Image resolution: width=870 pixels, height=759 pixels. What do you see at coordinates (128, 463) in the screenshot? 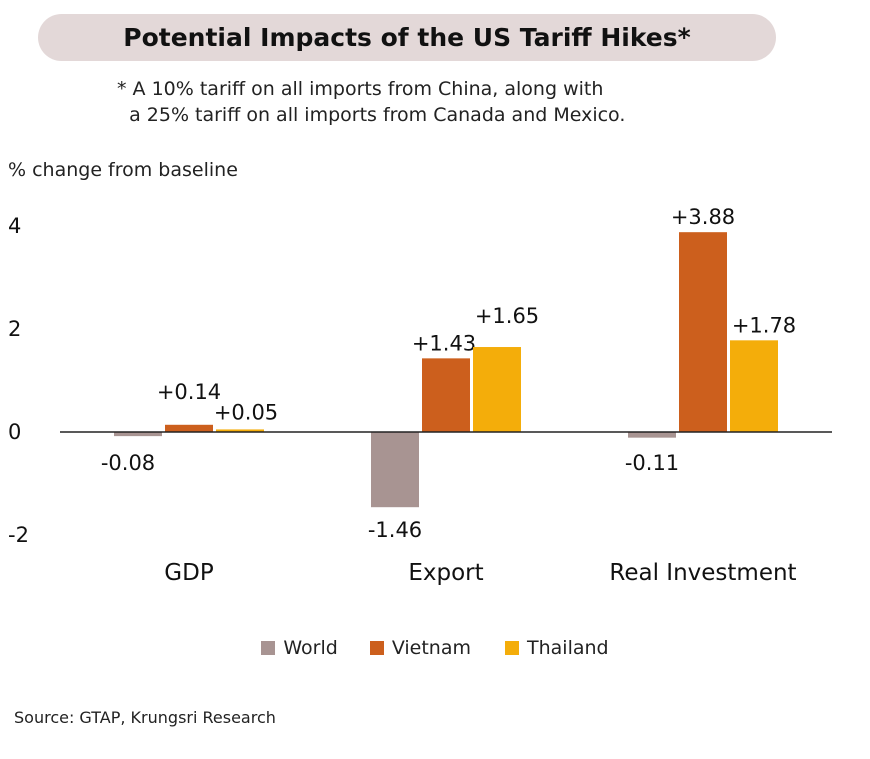
I see `data-label: -0.08` at bounding box center [128, 463].